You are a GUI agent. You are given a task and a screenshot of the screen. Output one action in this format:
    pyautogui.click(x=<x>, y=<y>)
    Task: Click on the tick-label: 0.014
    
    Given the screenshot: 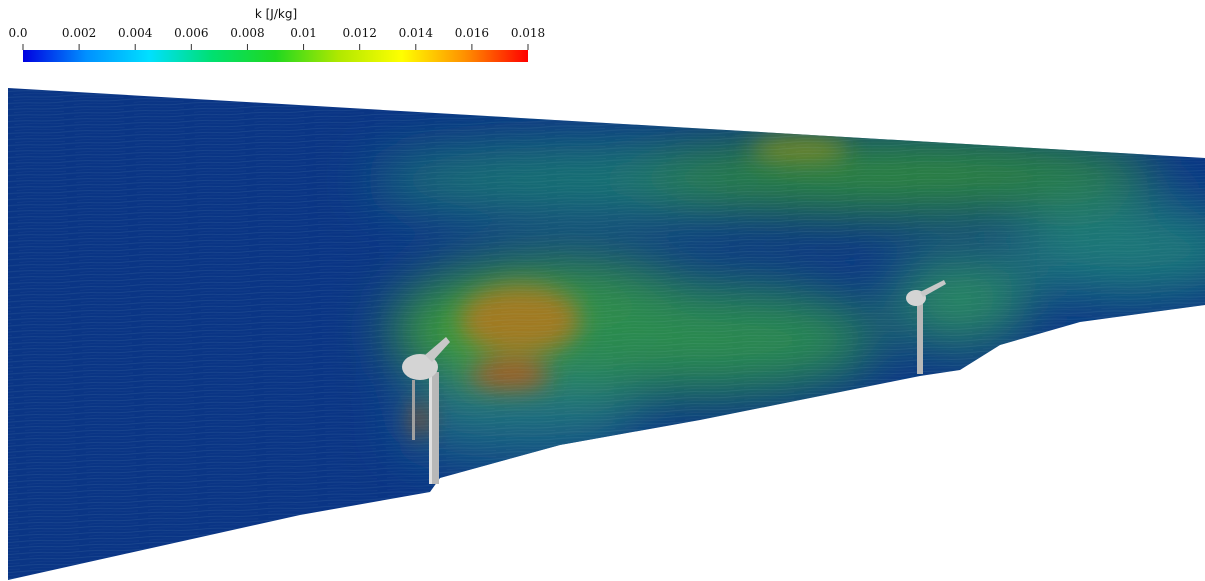 What is the action you would take?
    pyautogui.click(x=416, y=33)
    